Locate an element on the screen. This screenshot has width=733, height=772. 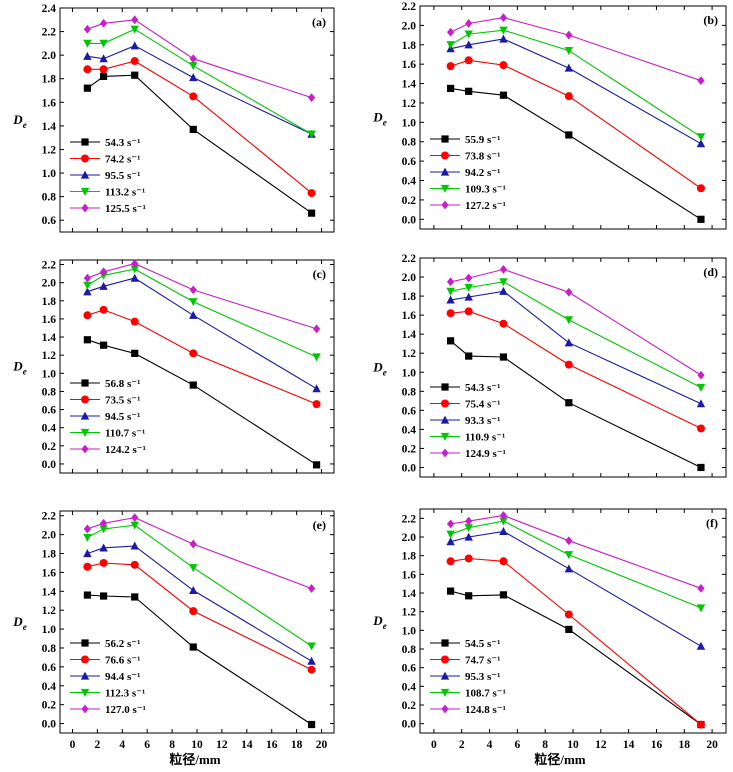
legend-label: 73.5 s⁻¹ is located at coordinates (122, 401).